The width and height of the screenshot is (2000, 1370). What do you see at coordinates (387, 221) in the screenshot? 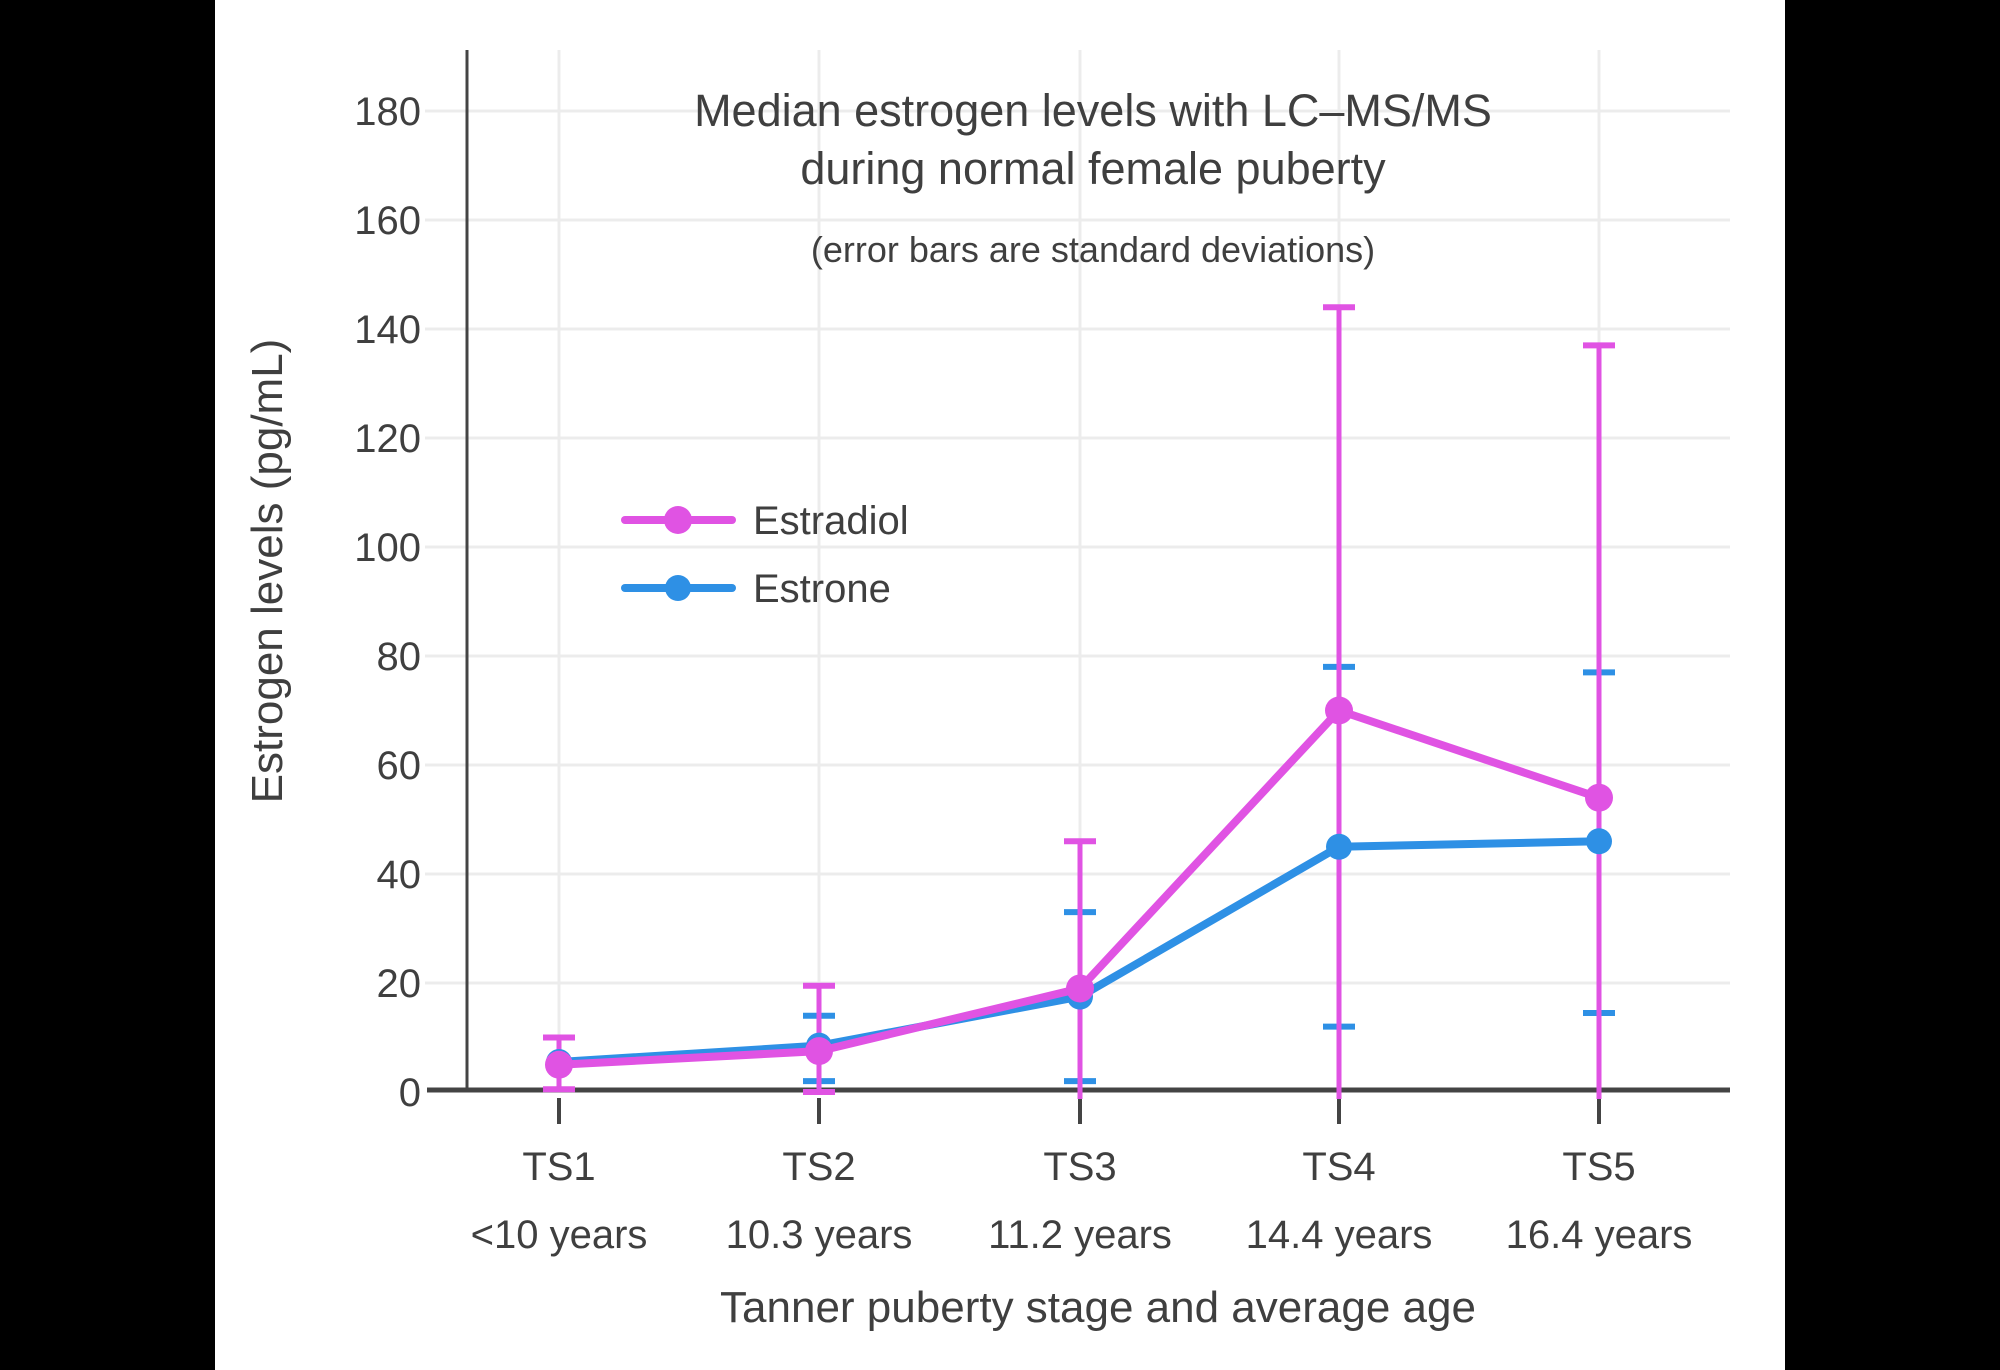
I see `y-tick-label: 160` at bounding box center [387, 221].